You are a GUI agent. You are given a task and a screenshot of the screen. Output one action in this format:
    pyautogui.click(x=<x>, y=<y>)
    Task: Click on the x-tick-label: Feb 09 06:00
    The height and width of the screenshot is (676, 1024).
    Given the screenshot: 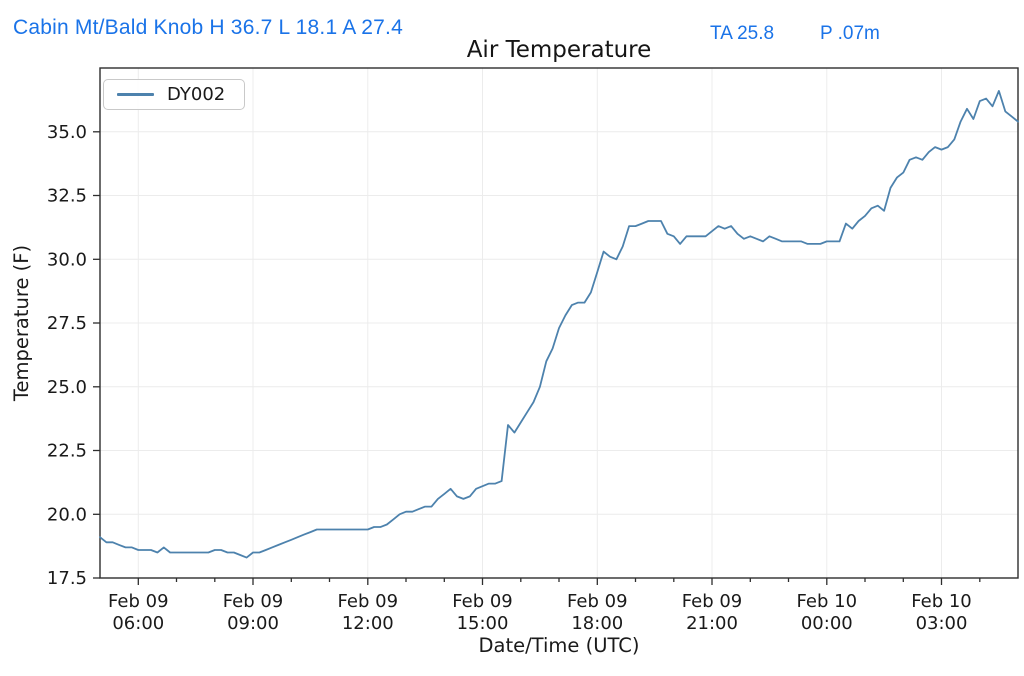 What is the action you would take?
    pyautogui.click(x=138, y=612)
    